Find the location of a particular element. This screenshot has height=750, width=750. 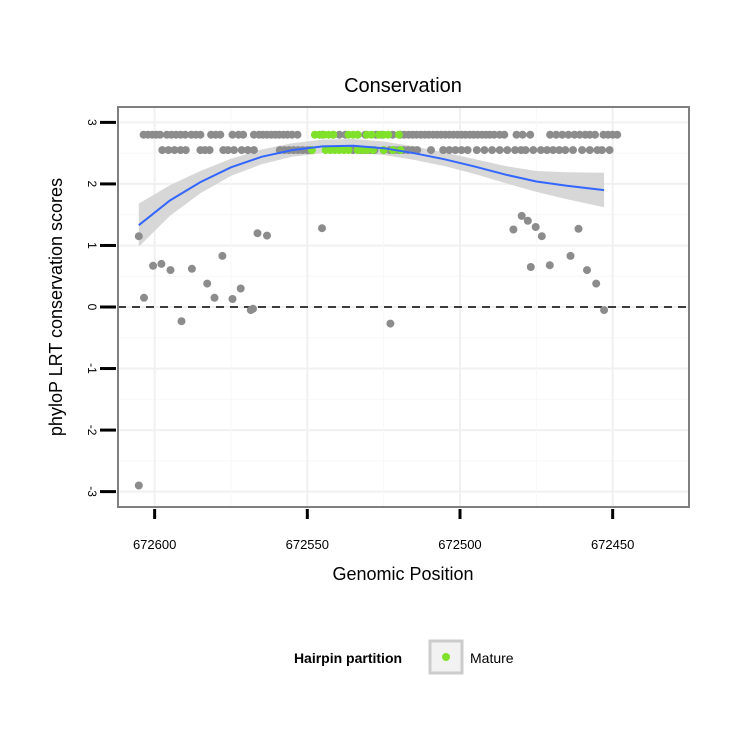

y-tick-label: -1 is located at coordinates (92, 368).